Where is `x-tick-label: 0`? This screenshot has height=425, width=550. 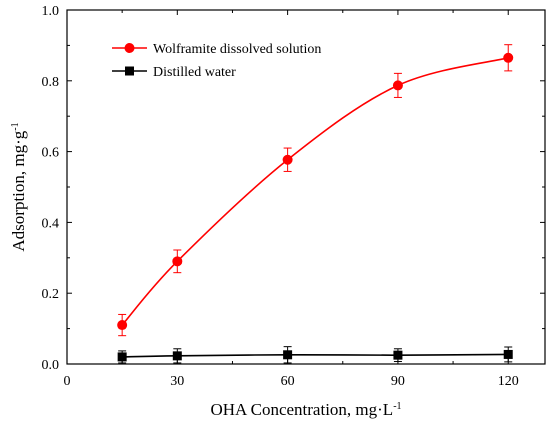
x-tick-label: 0 is located at coordinates (67, 381).